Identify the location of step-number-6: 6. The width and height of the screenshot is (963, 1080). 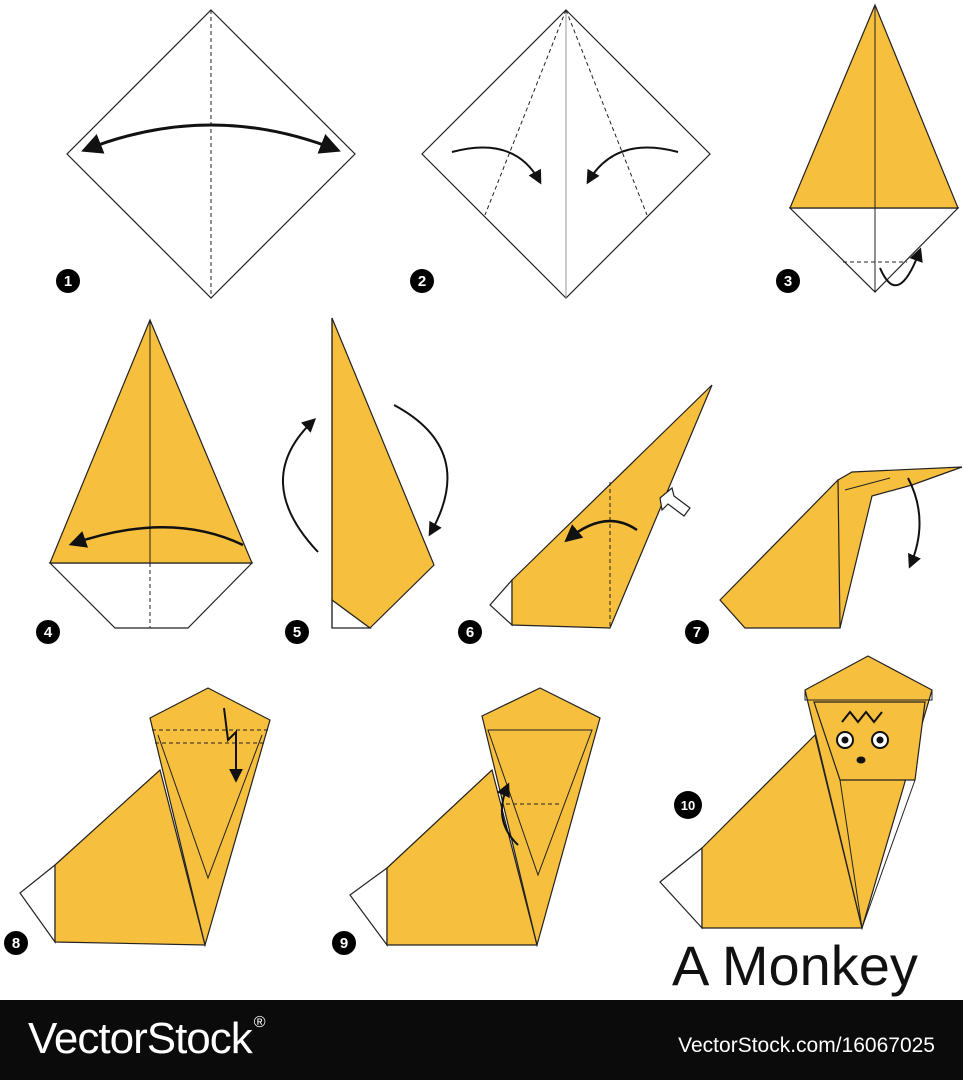
(470, 632).